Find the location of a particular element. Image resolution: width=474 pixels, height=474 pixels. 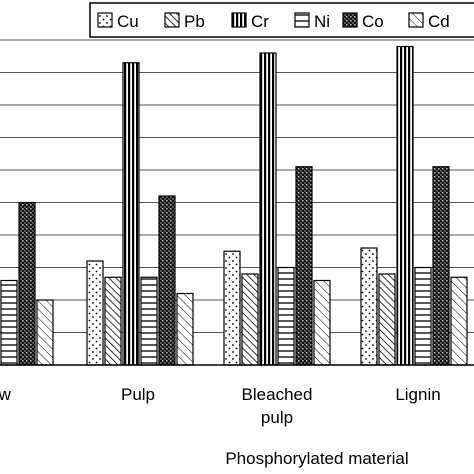

legend-swatch-cd is located at coordinates (416, 20).